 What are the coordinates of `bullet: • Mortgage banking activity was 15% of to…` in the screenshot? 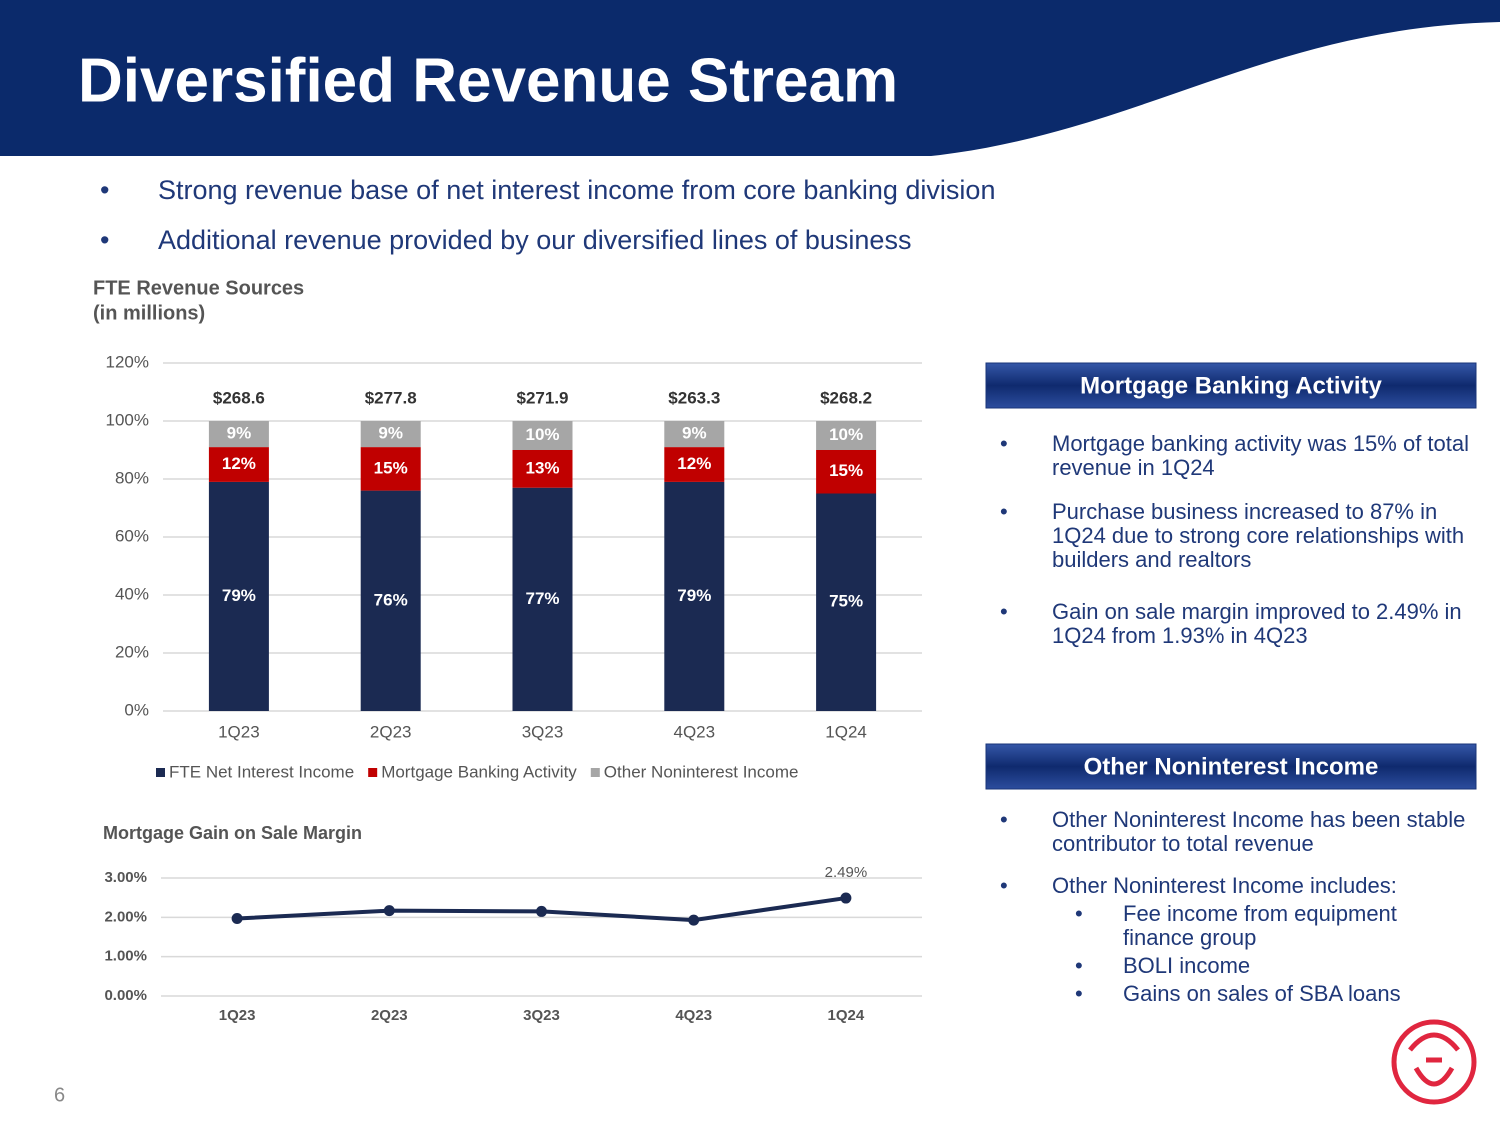 It's located at (1235, 456).